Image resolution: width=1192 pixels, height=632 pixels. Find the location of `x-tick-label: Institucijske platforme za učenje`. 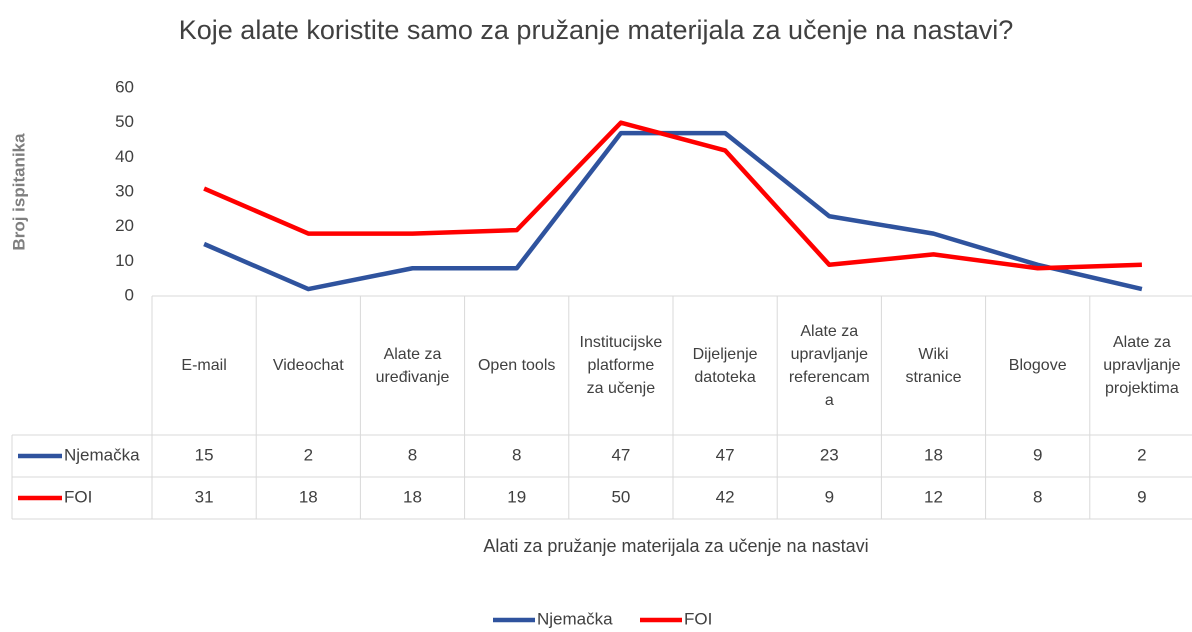

x-tick-label: Institucijske platforme za učenje is located at coordinates (621, 365).